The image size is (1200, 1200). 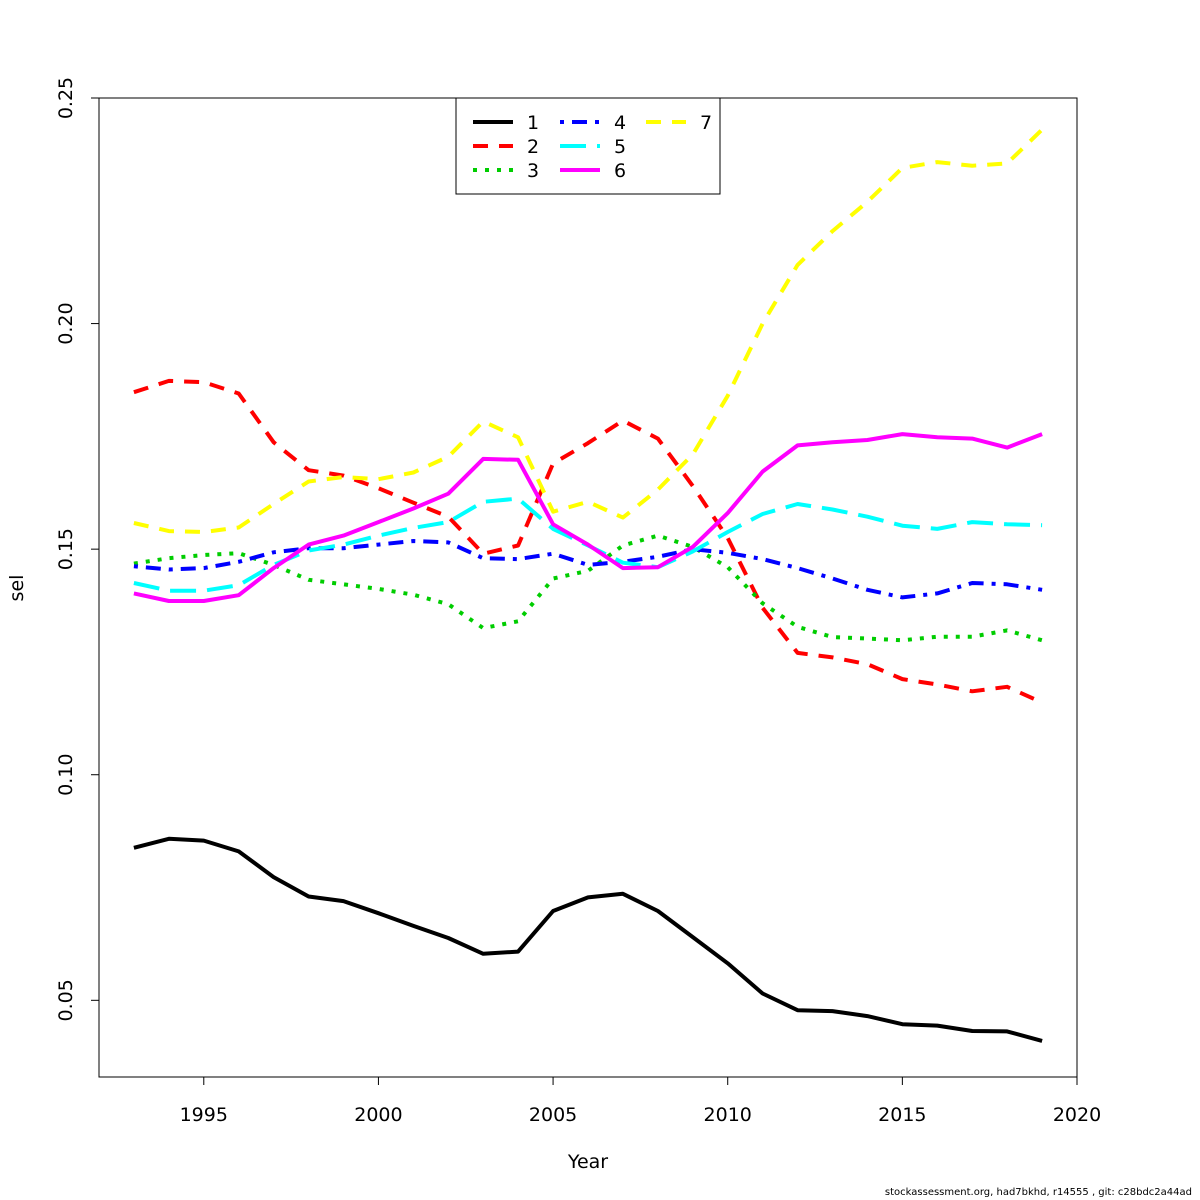 I want to click on y-tick-label: 0.10, so click(x=66, y=775).